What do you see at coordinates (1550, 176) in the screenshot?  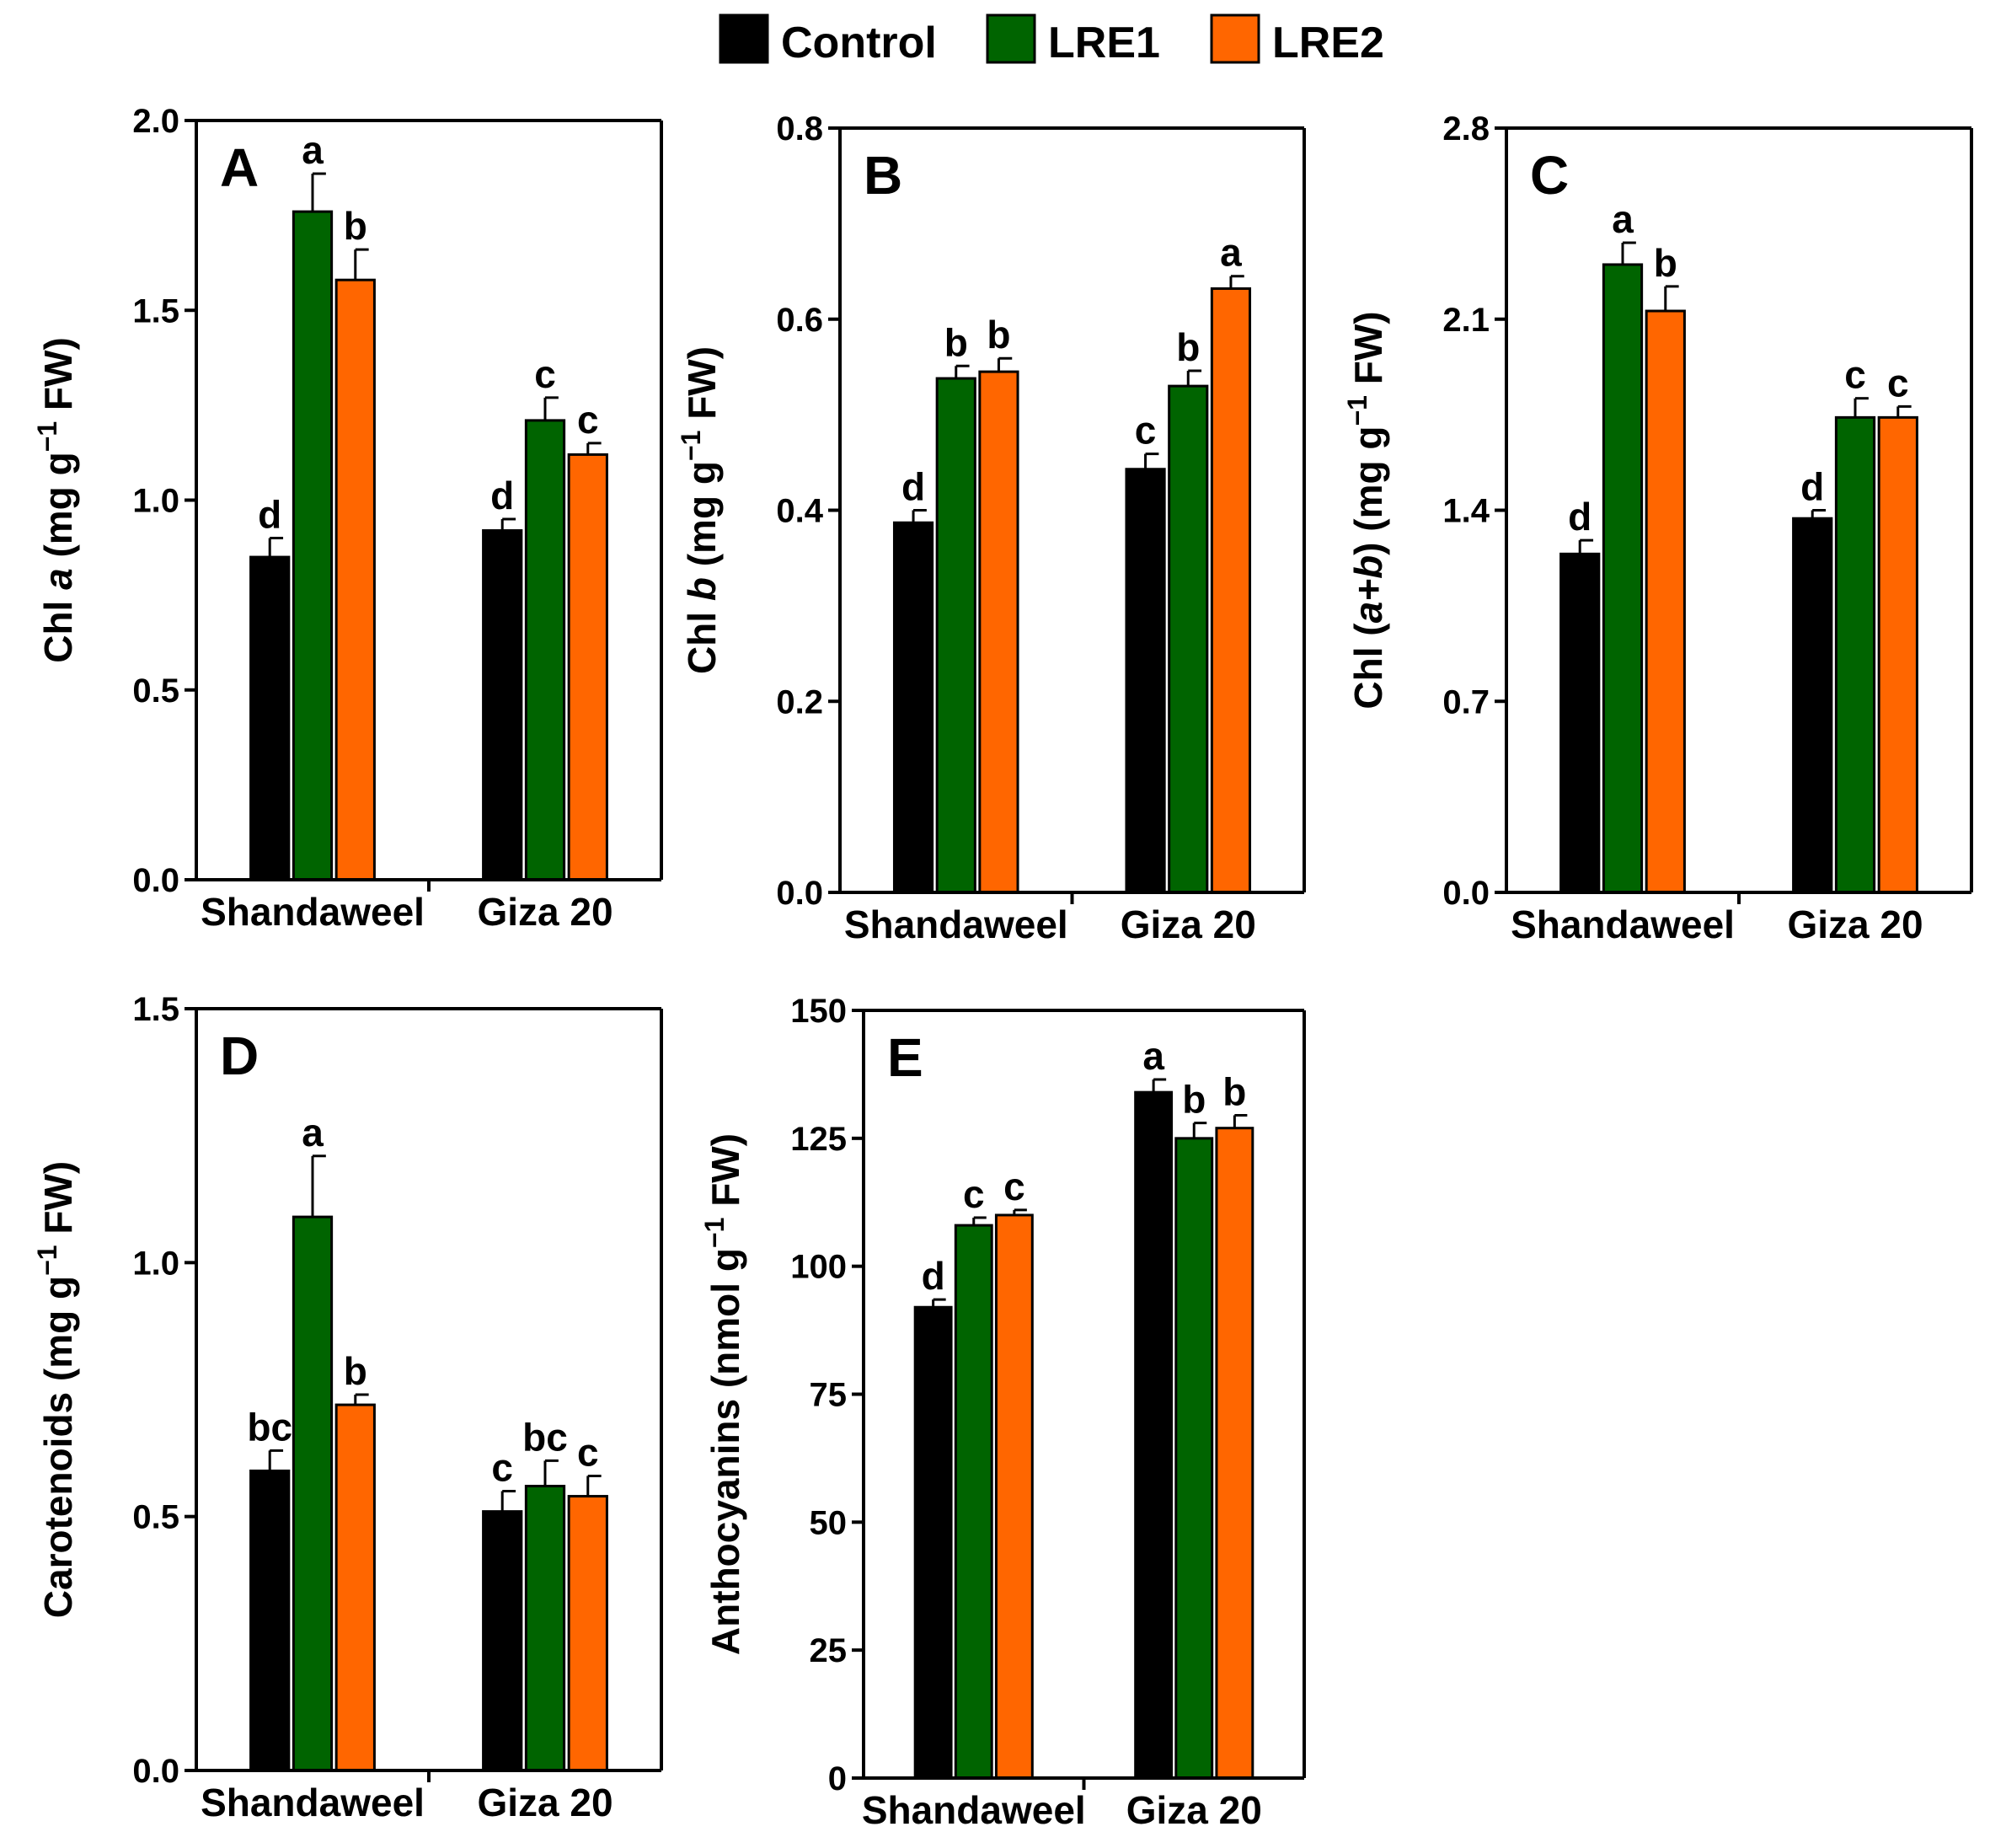 I see `panel-letter: C` at bounding box center [1550, 176].